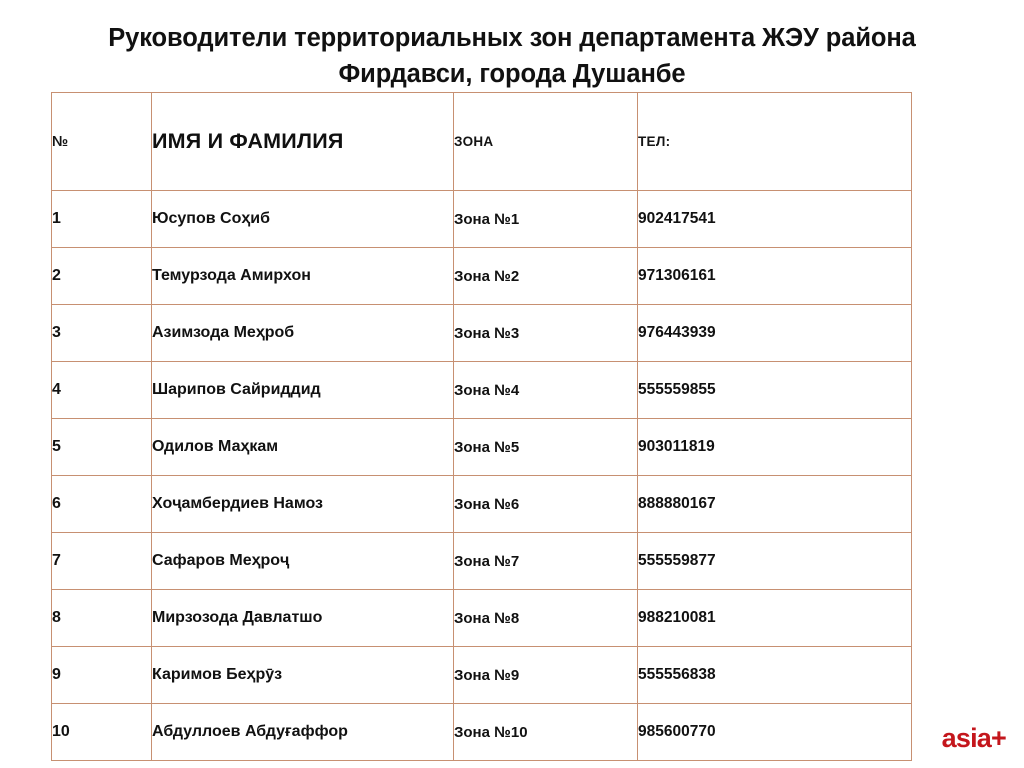 The height and width of the screenshot is (768, 1024). Describe the element at coordinates (545, 447) in the screenshot. I see `cell-zone: Зона №5` at that location.